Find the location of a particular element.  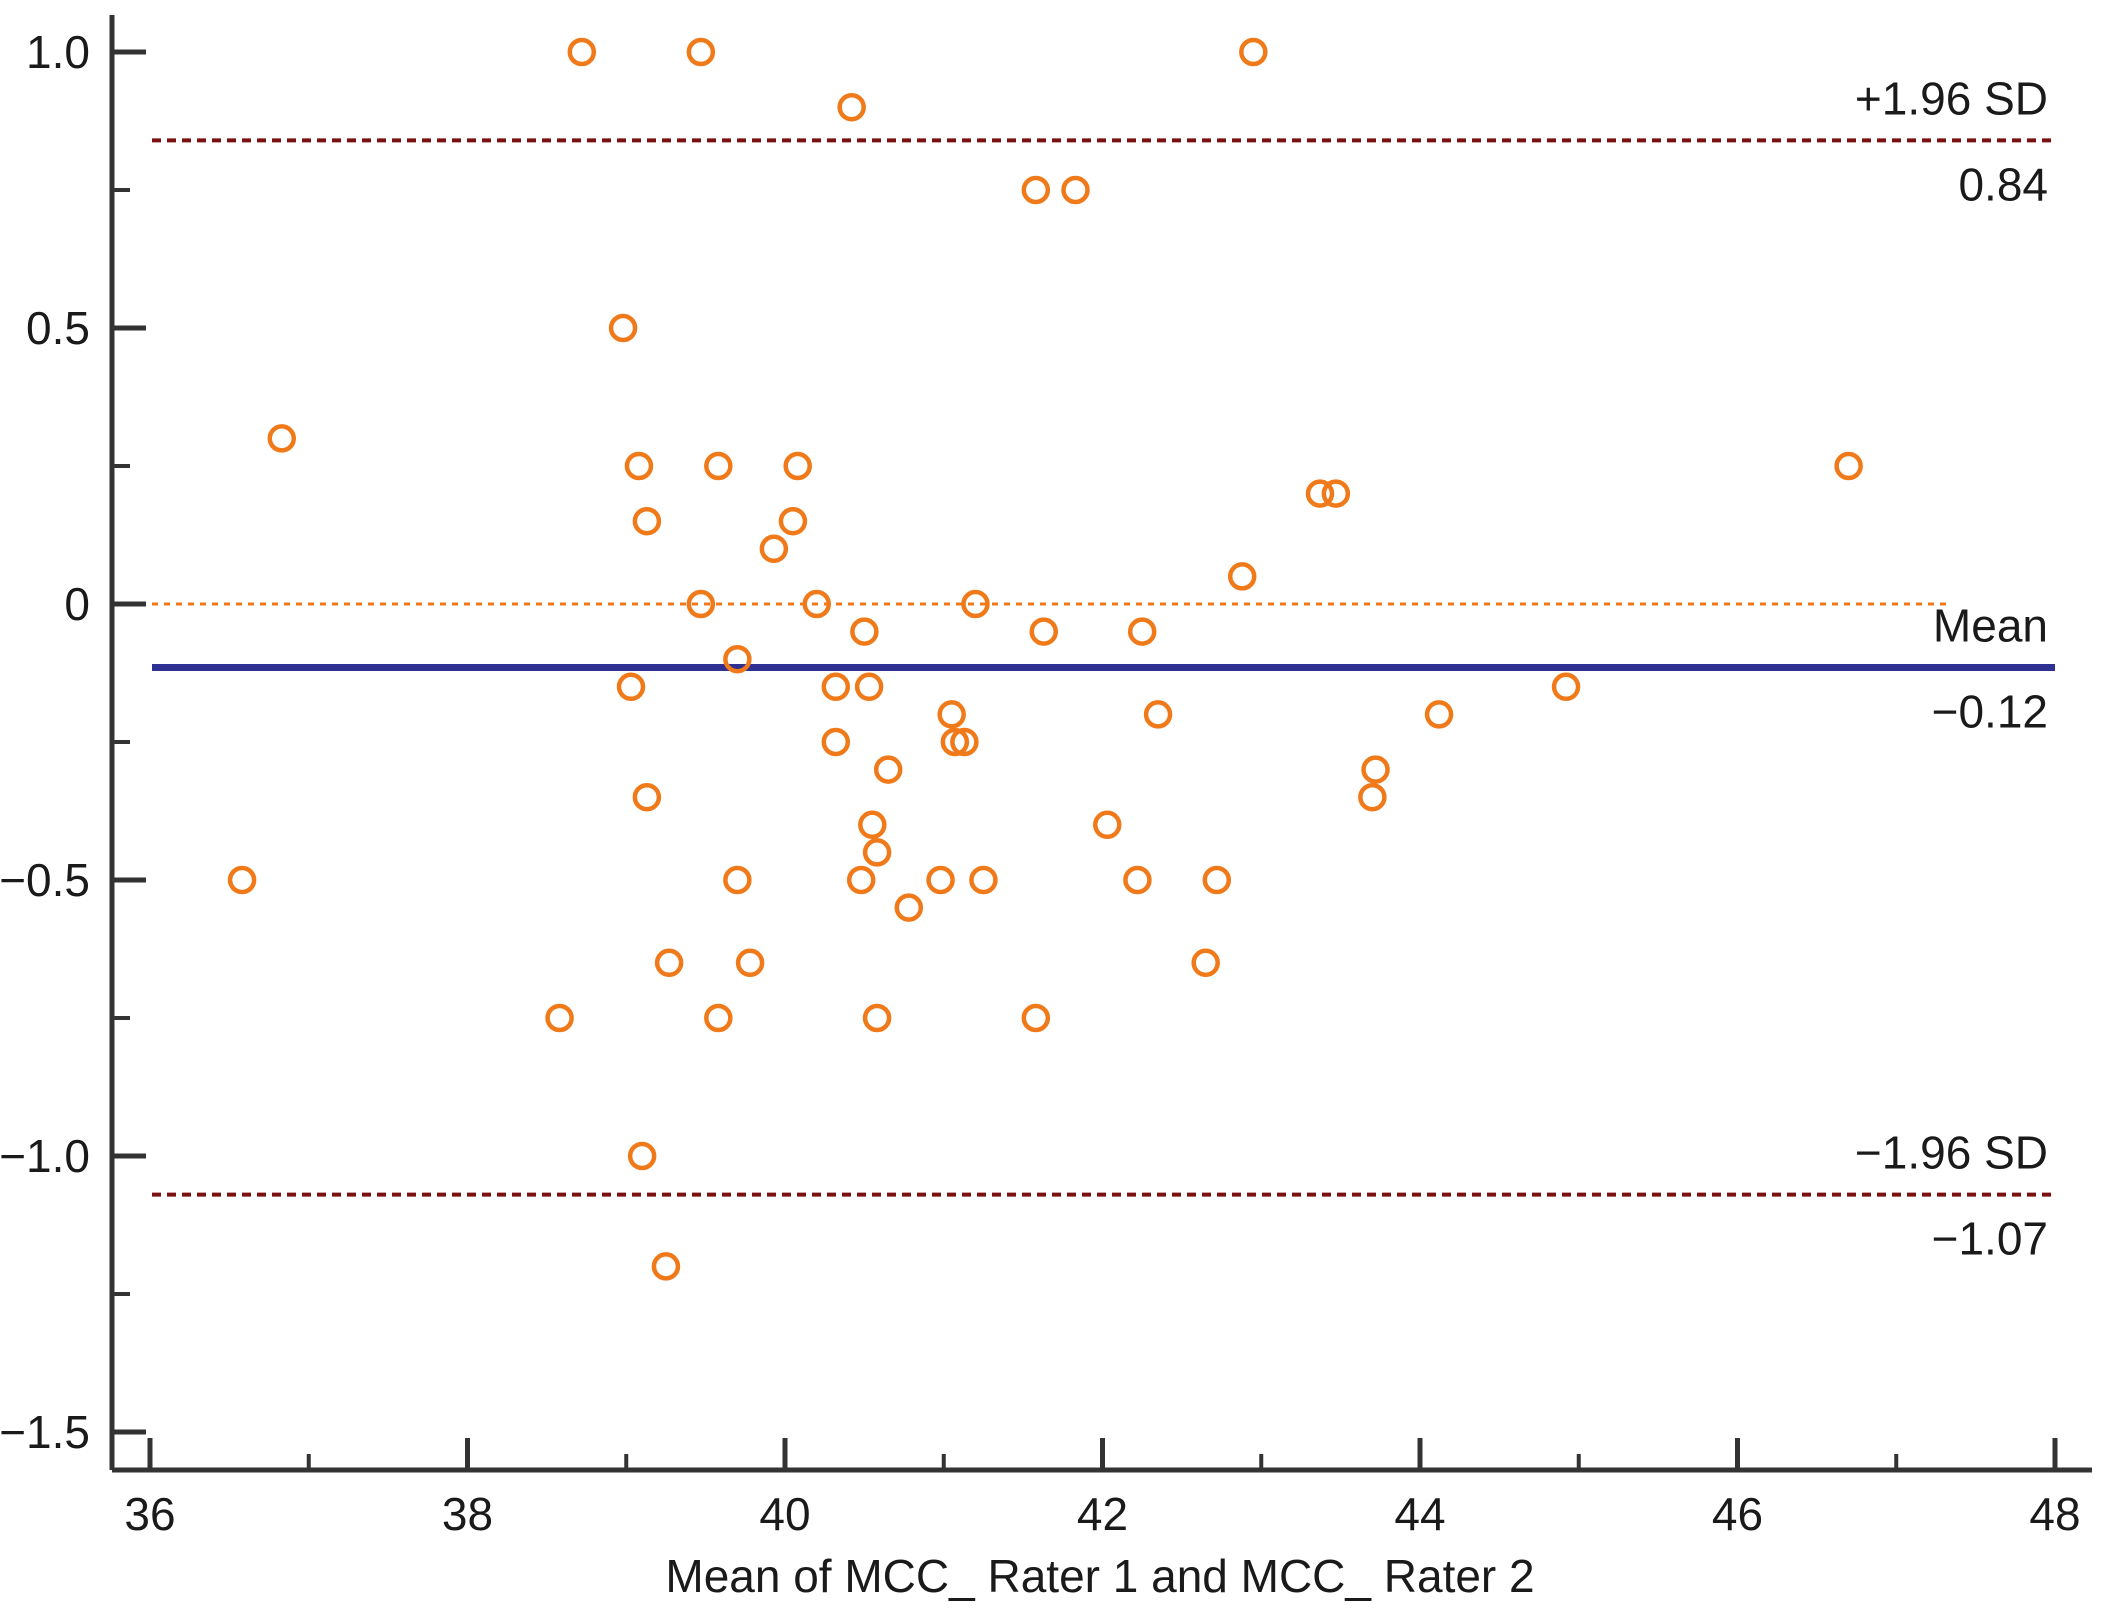

x-axis-title: Mean of MCC_ Rater 1 and MCC_ Rater 2 is located at coordinates (1099, 1576).